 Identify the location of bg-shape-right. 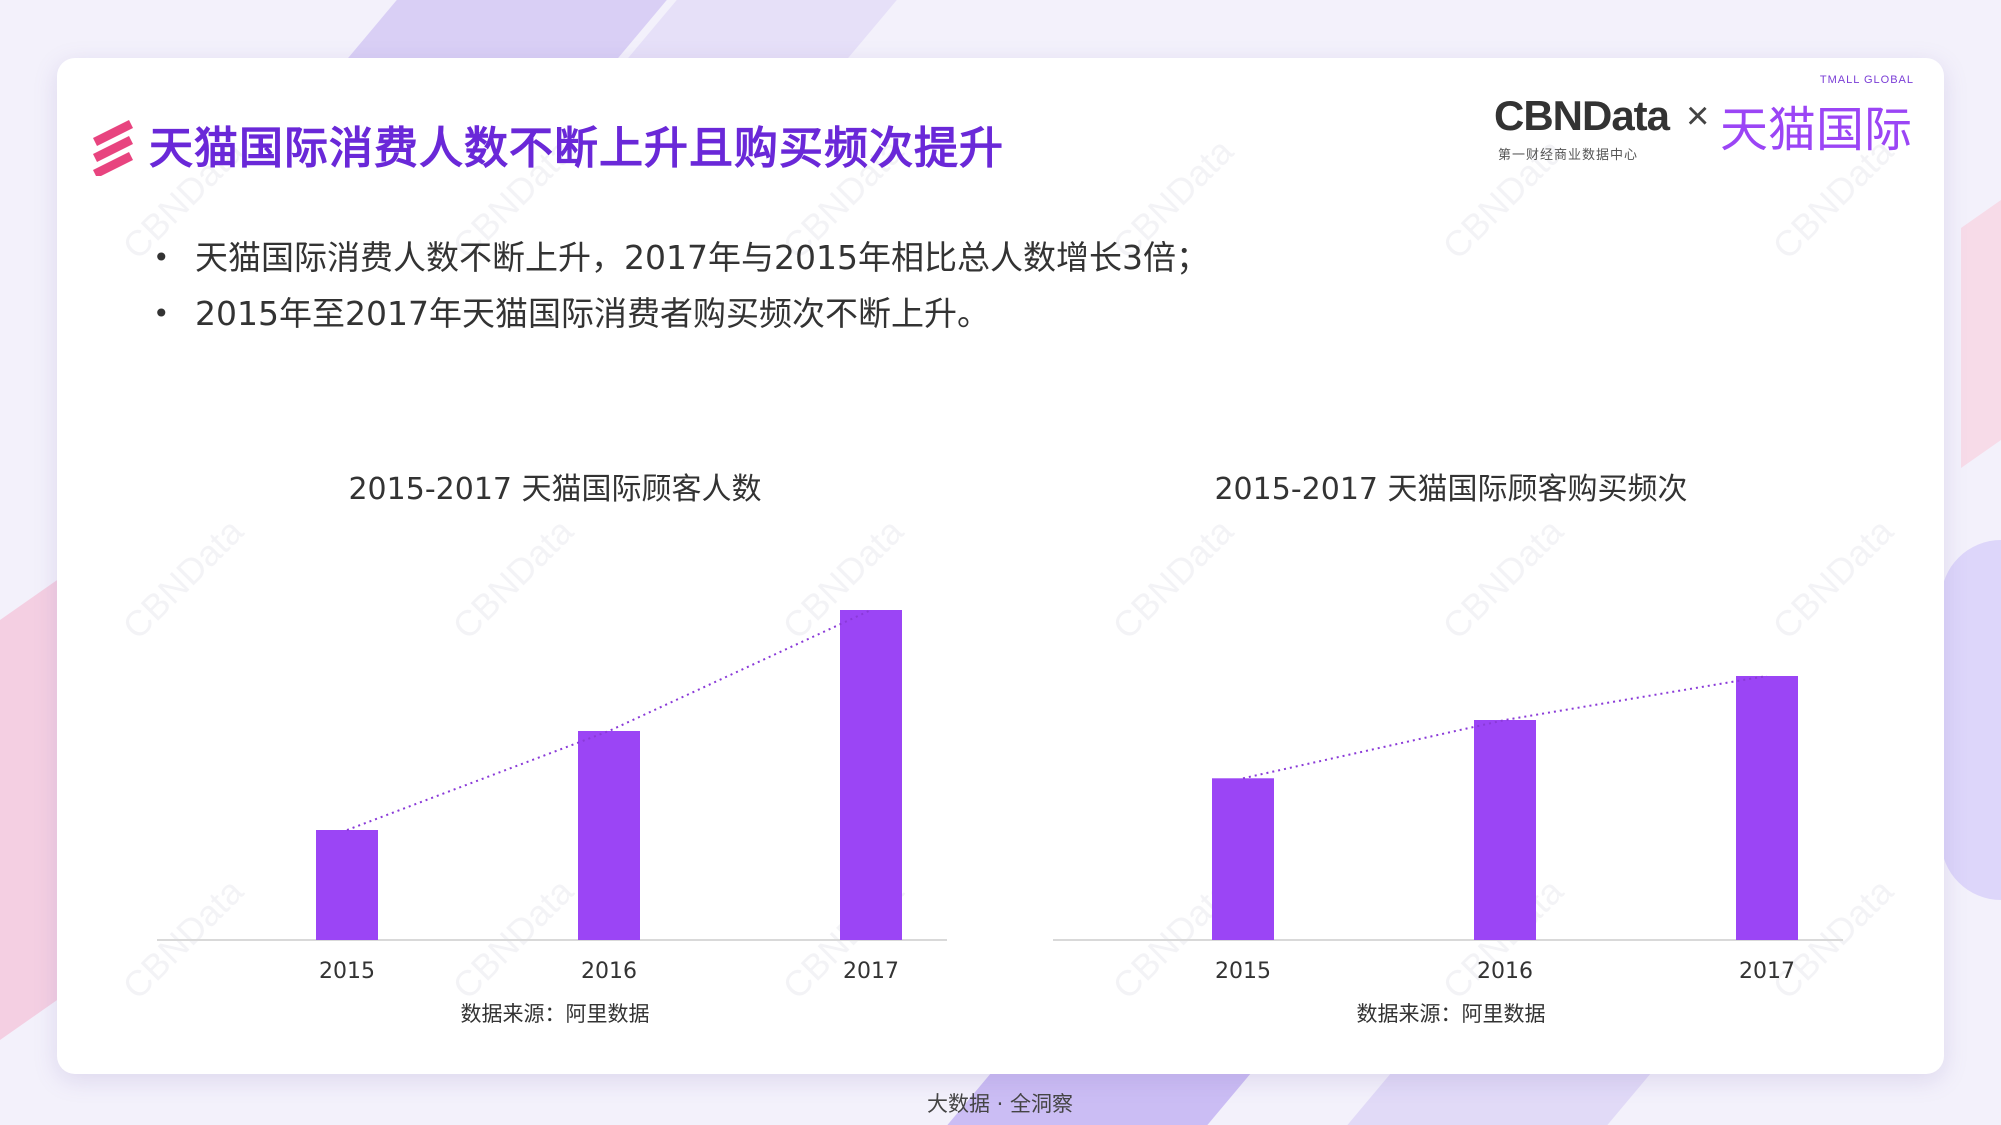
(1971, 720).